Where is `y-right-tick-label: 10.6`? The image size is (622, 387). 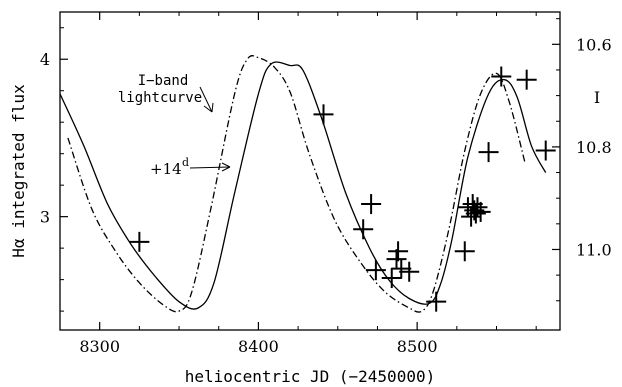
y-right-tick-label: 10.6 is located at coordinates (594, 44).